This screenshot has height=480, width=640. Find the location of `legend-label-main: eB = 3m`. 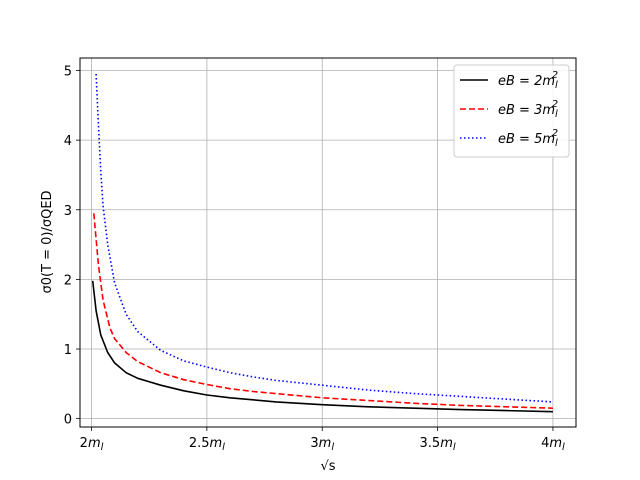

legend-label-main: eB = 3m is located at coordinates (526, 110).